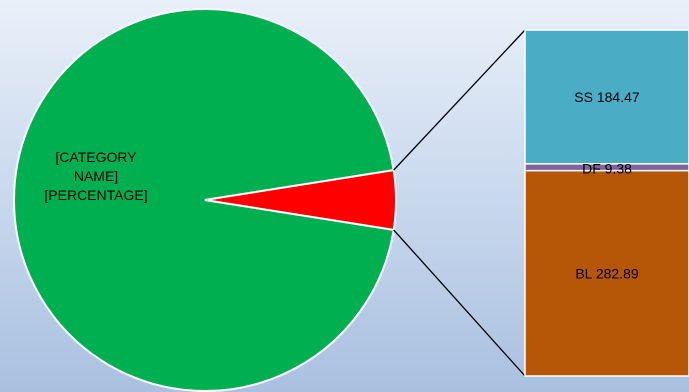 The height and width of the screenshot is (392, 689). I want to click on pie-label-line-1: [CATEGORY, so click(96, 157).